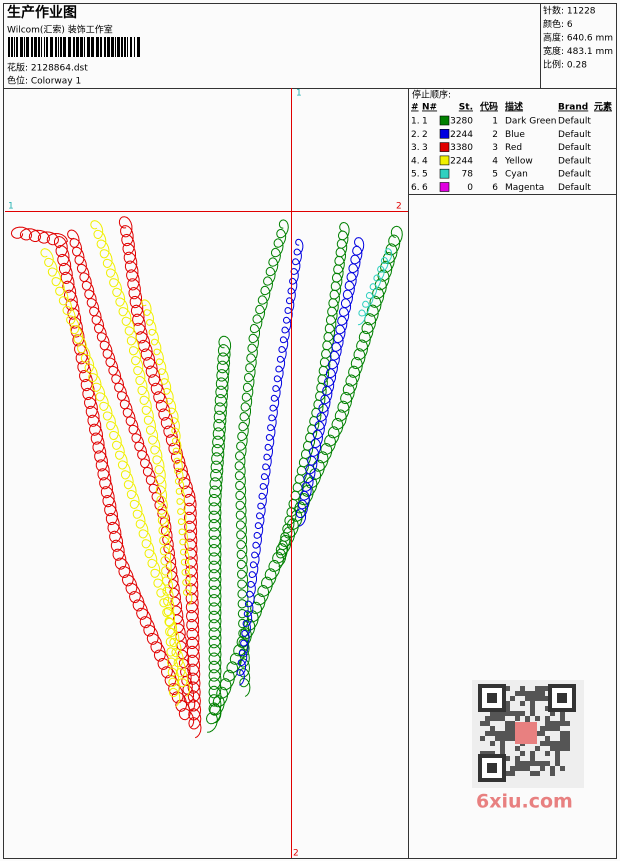  What do you see at coordinates (431, 95) in the screenshot?
I see `table-caption: 停止顺序:` at bounding box center [431, 95].